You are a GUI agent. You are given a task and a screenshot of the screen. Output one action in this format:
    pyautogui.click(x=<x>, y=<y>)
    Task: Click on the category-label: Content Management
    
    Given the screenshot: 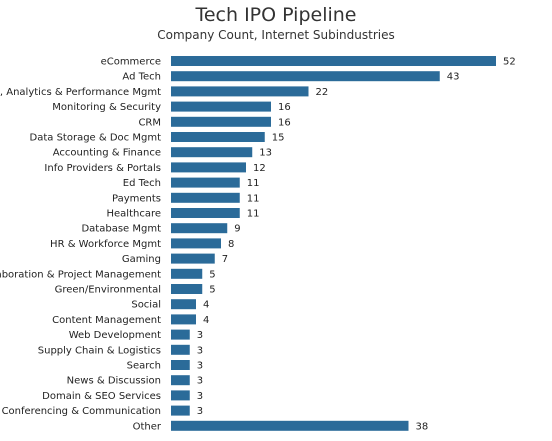 What is the action you would take?
    pyautogui.click(x=106, y=320)
    